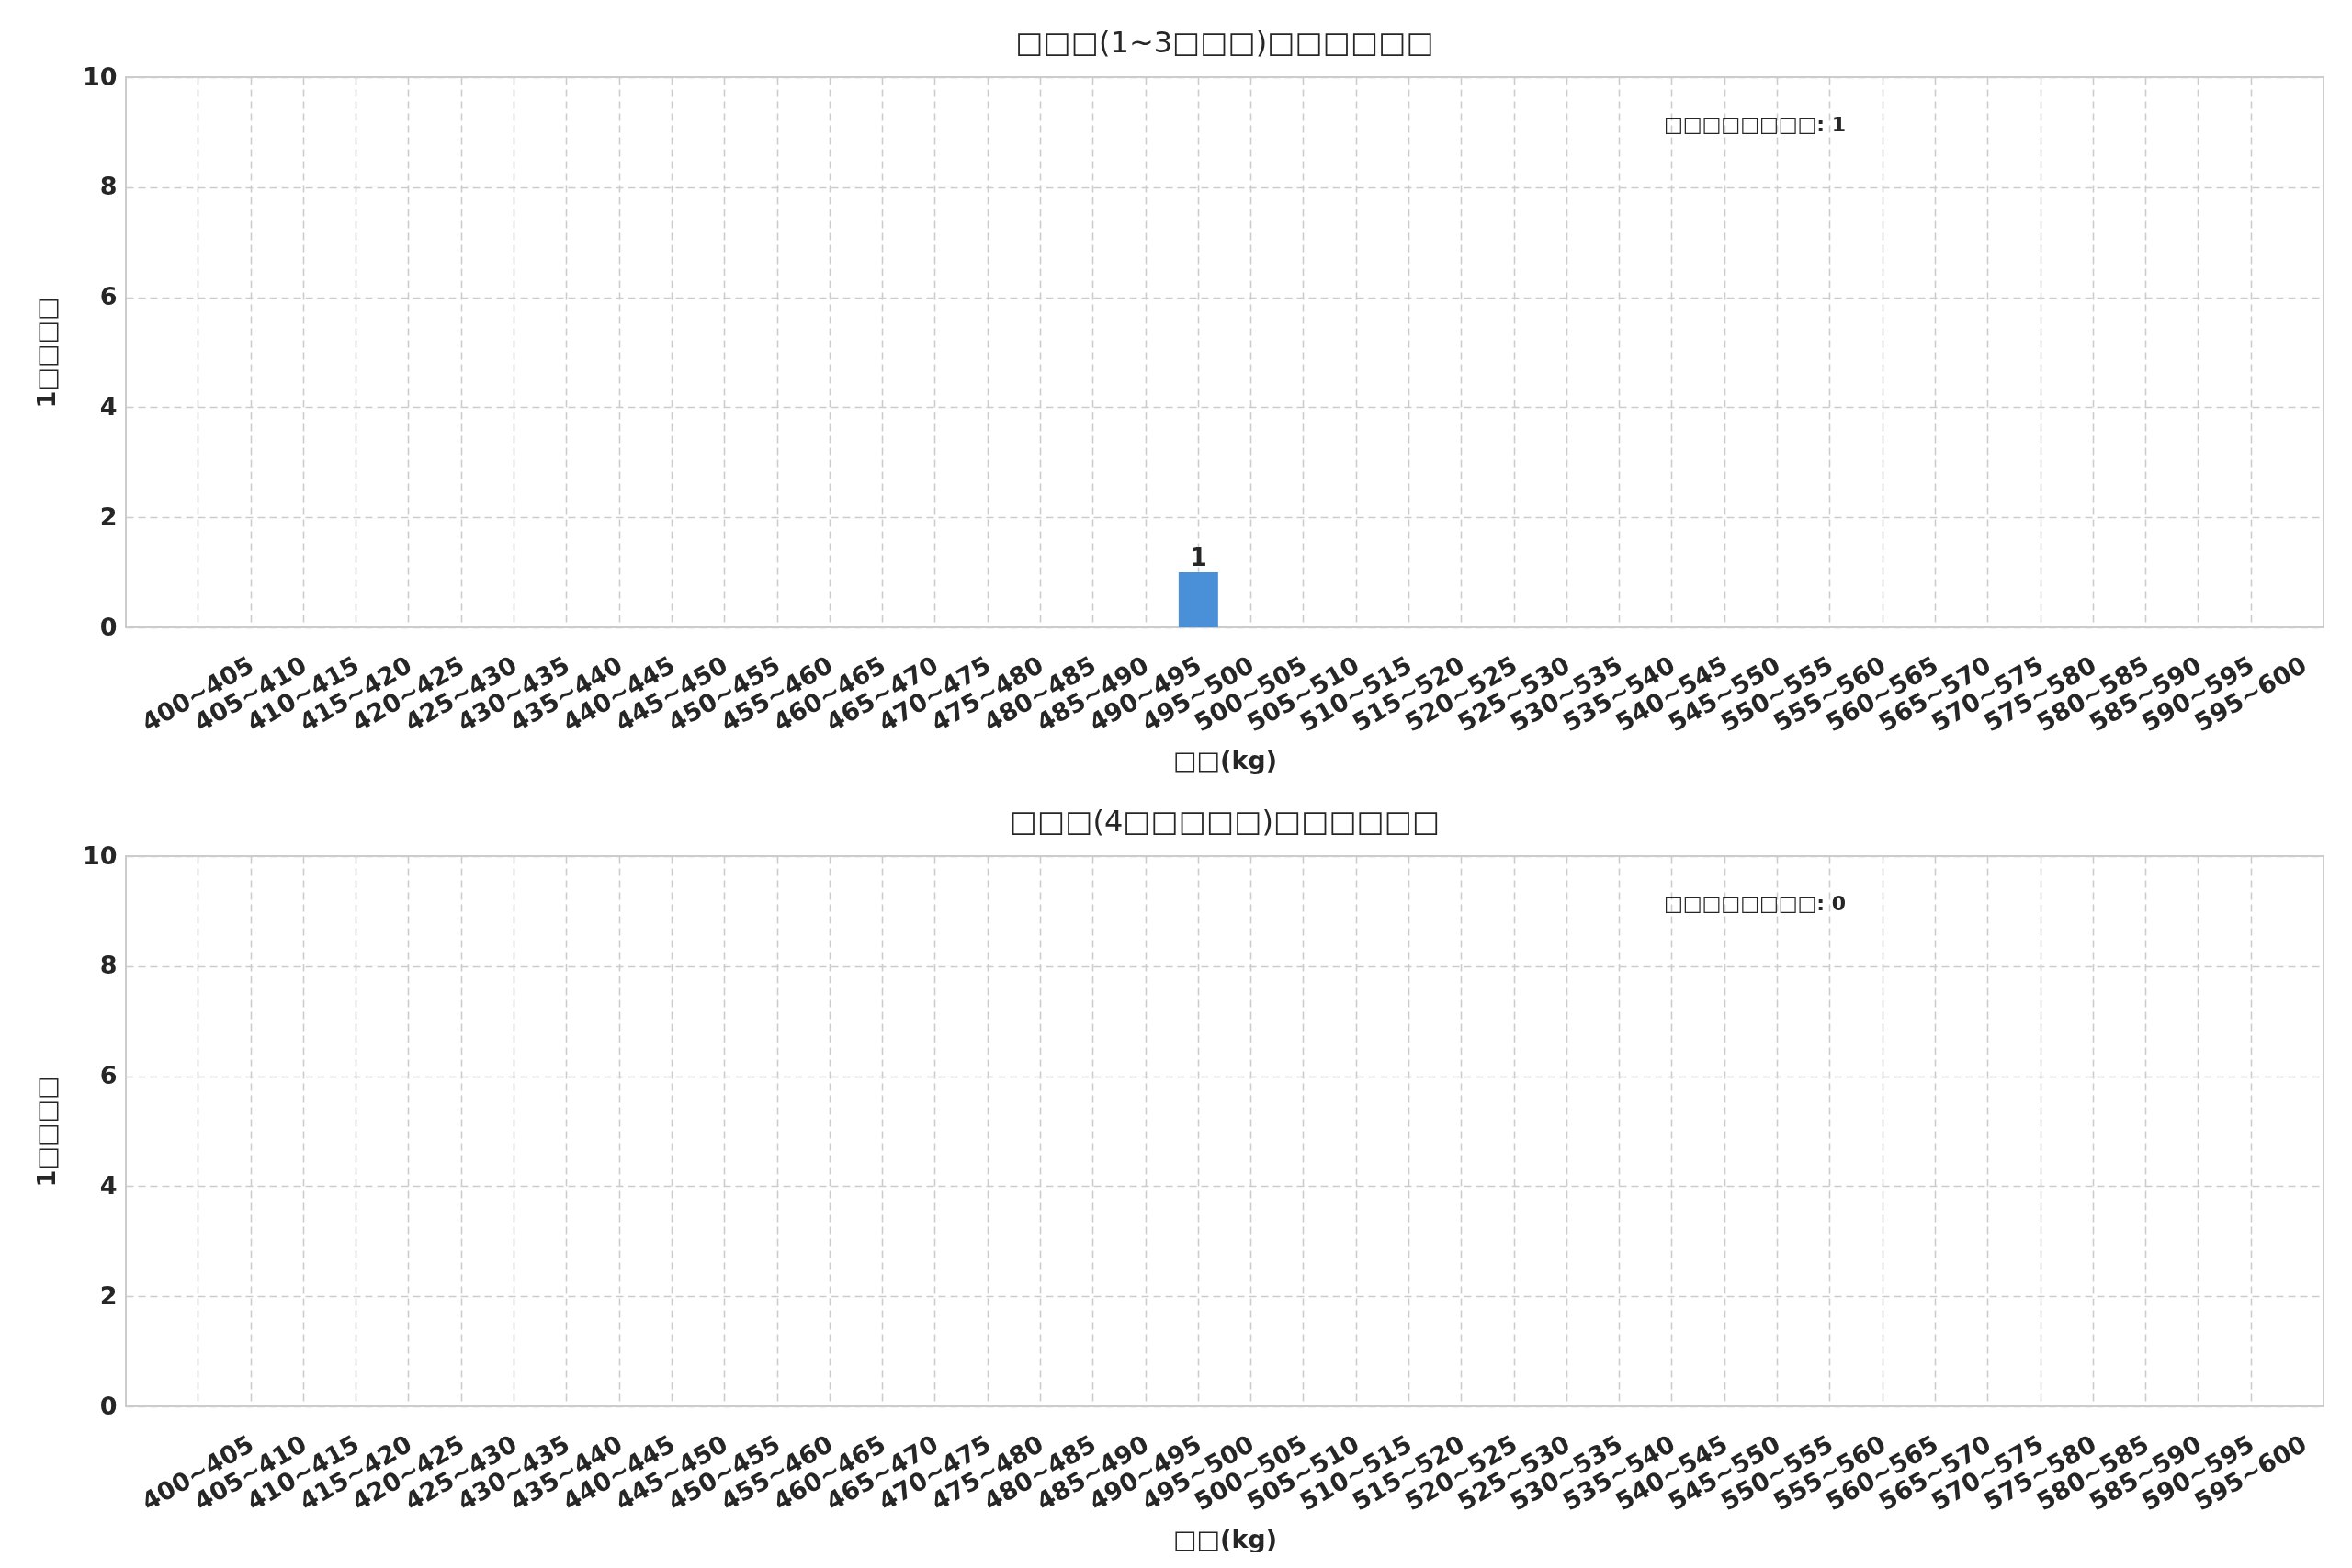 The image size is (2352, 1568). I want to click on chart-title: □□□(1~3□□□)□□□□□□, so click(1224, 42).